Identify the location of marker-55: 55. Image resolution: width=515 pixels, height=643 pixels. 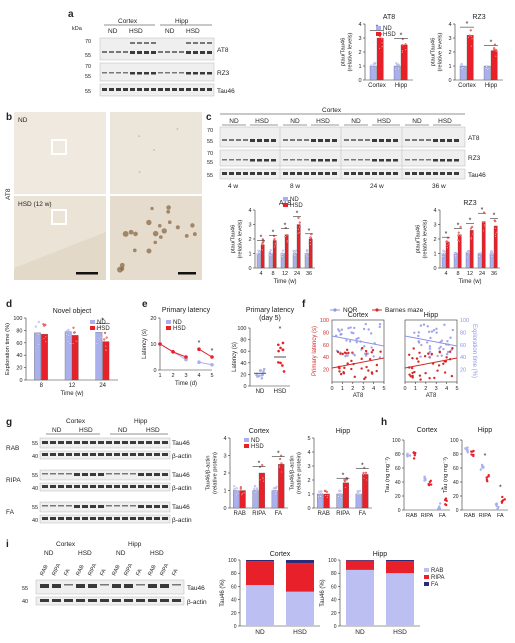
(210, 163).